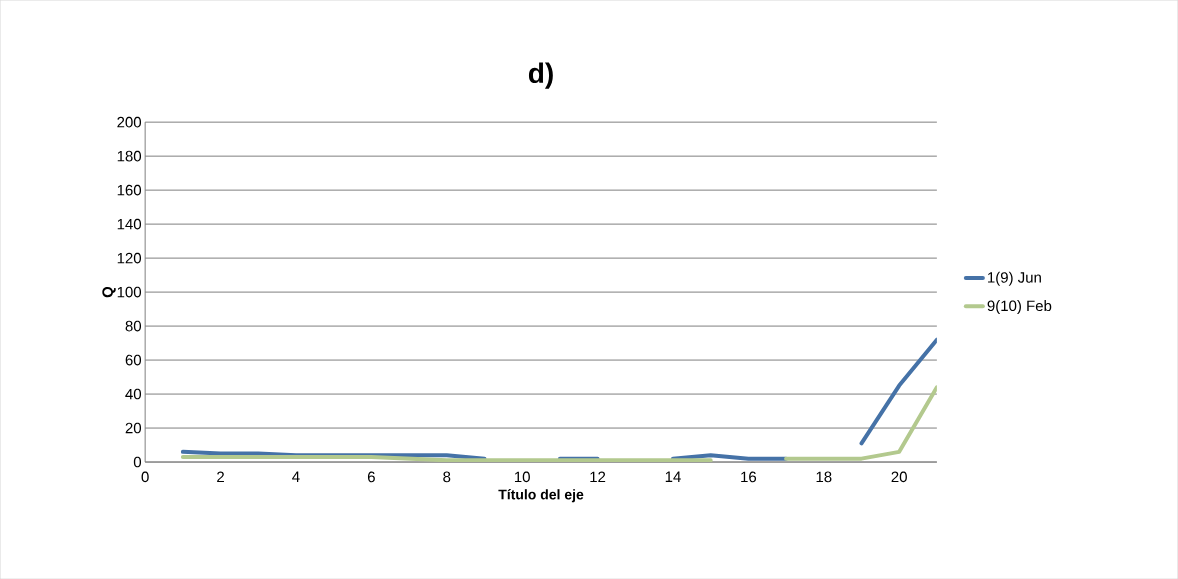 This screenshot has height=579, width=1178. What do you see at coordinates (447, 477) in the screenshot?
I see `x-tick-label: 8` at bounding box center [447, 477].